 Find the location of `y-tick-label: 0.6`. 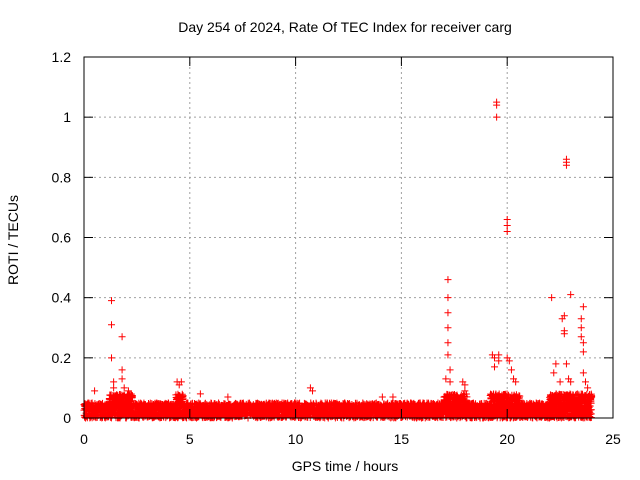

y-tick-label: 0.6 is located at coordinates (62, 238).